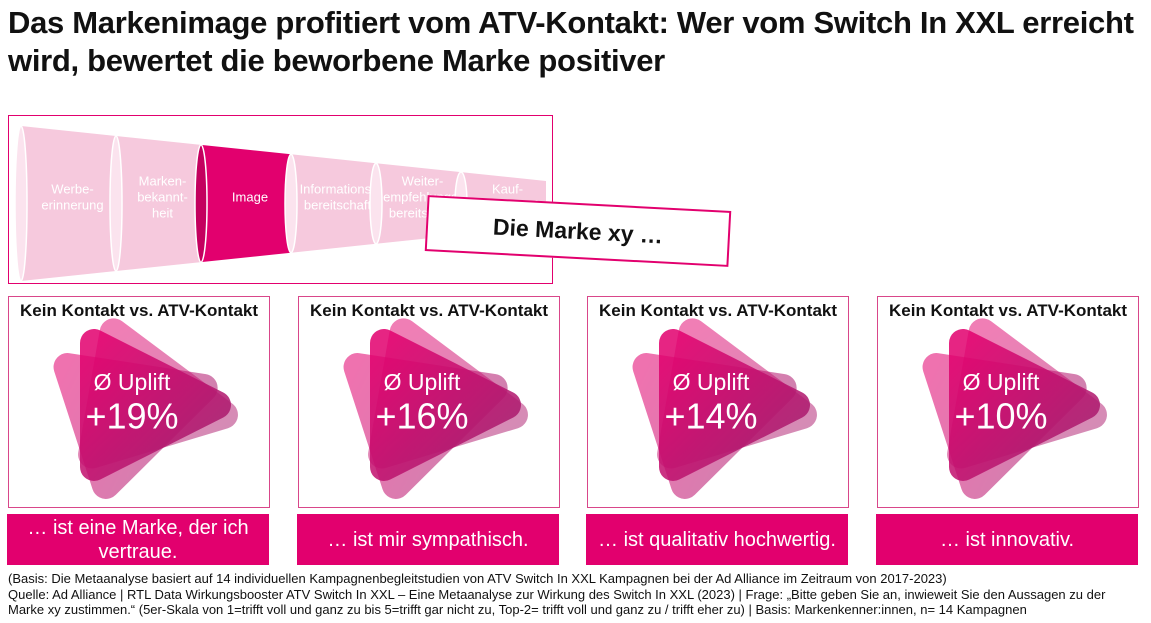 This screenshot has height=623, width=1151. I want to click on funnel-label: heit, so click(162, 212).